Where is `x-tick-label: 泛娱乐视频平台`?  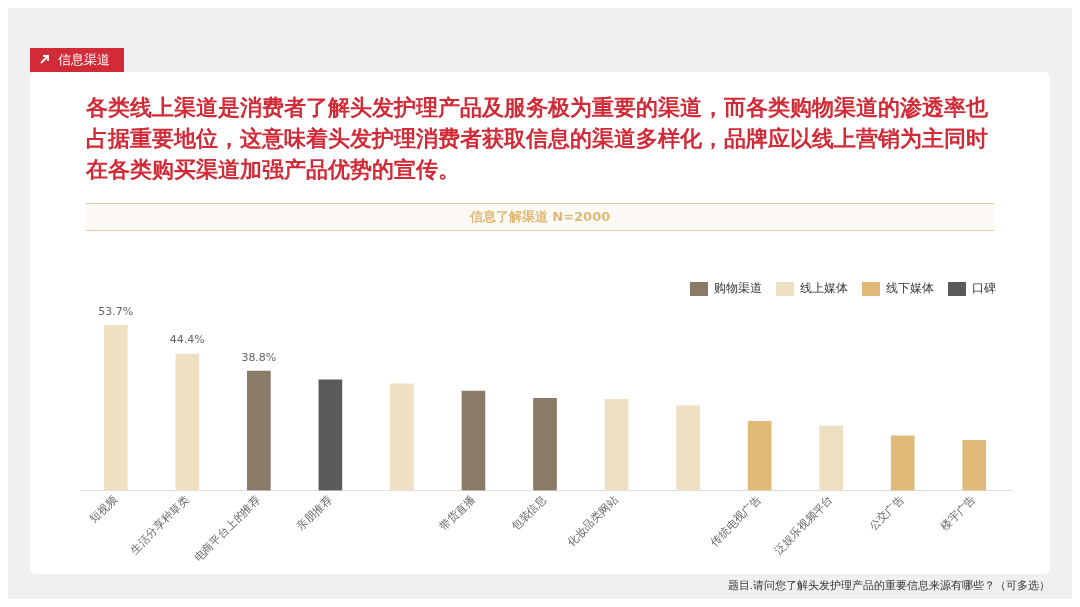 x-tick-label: 泛娱乐视频平台 is located at coordinates (803, 525).